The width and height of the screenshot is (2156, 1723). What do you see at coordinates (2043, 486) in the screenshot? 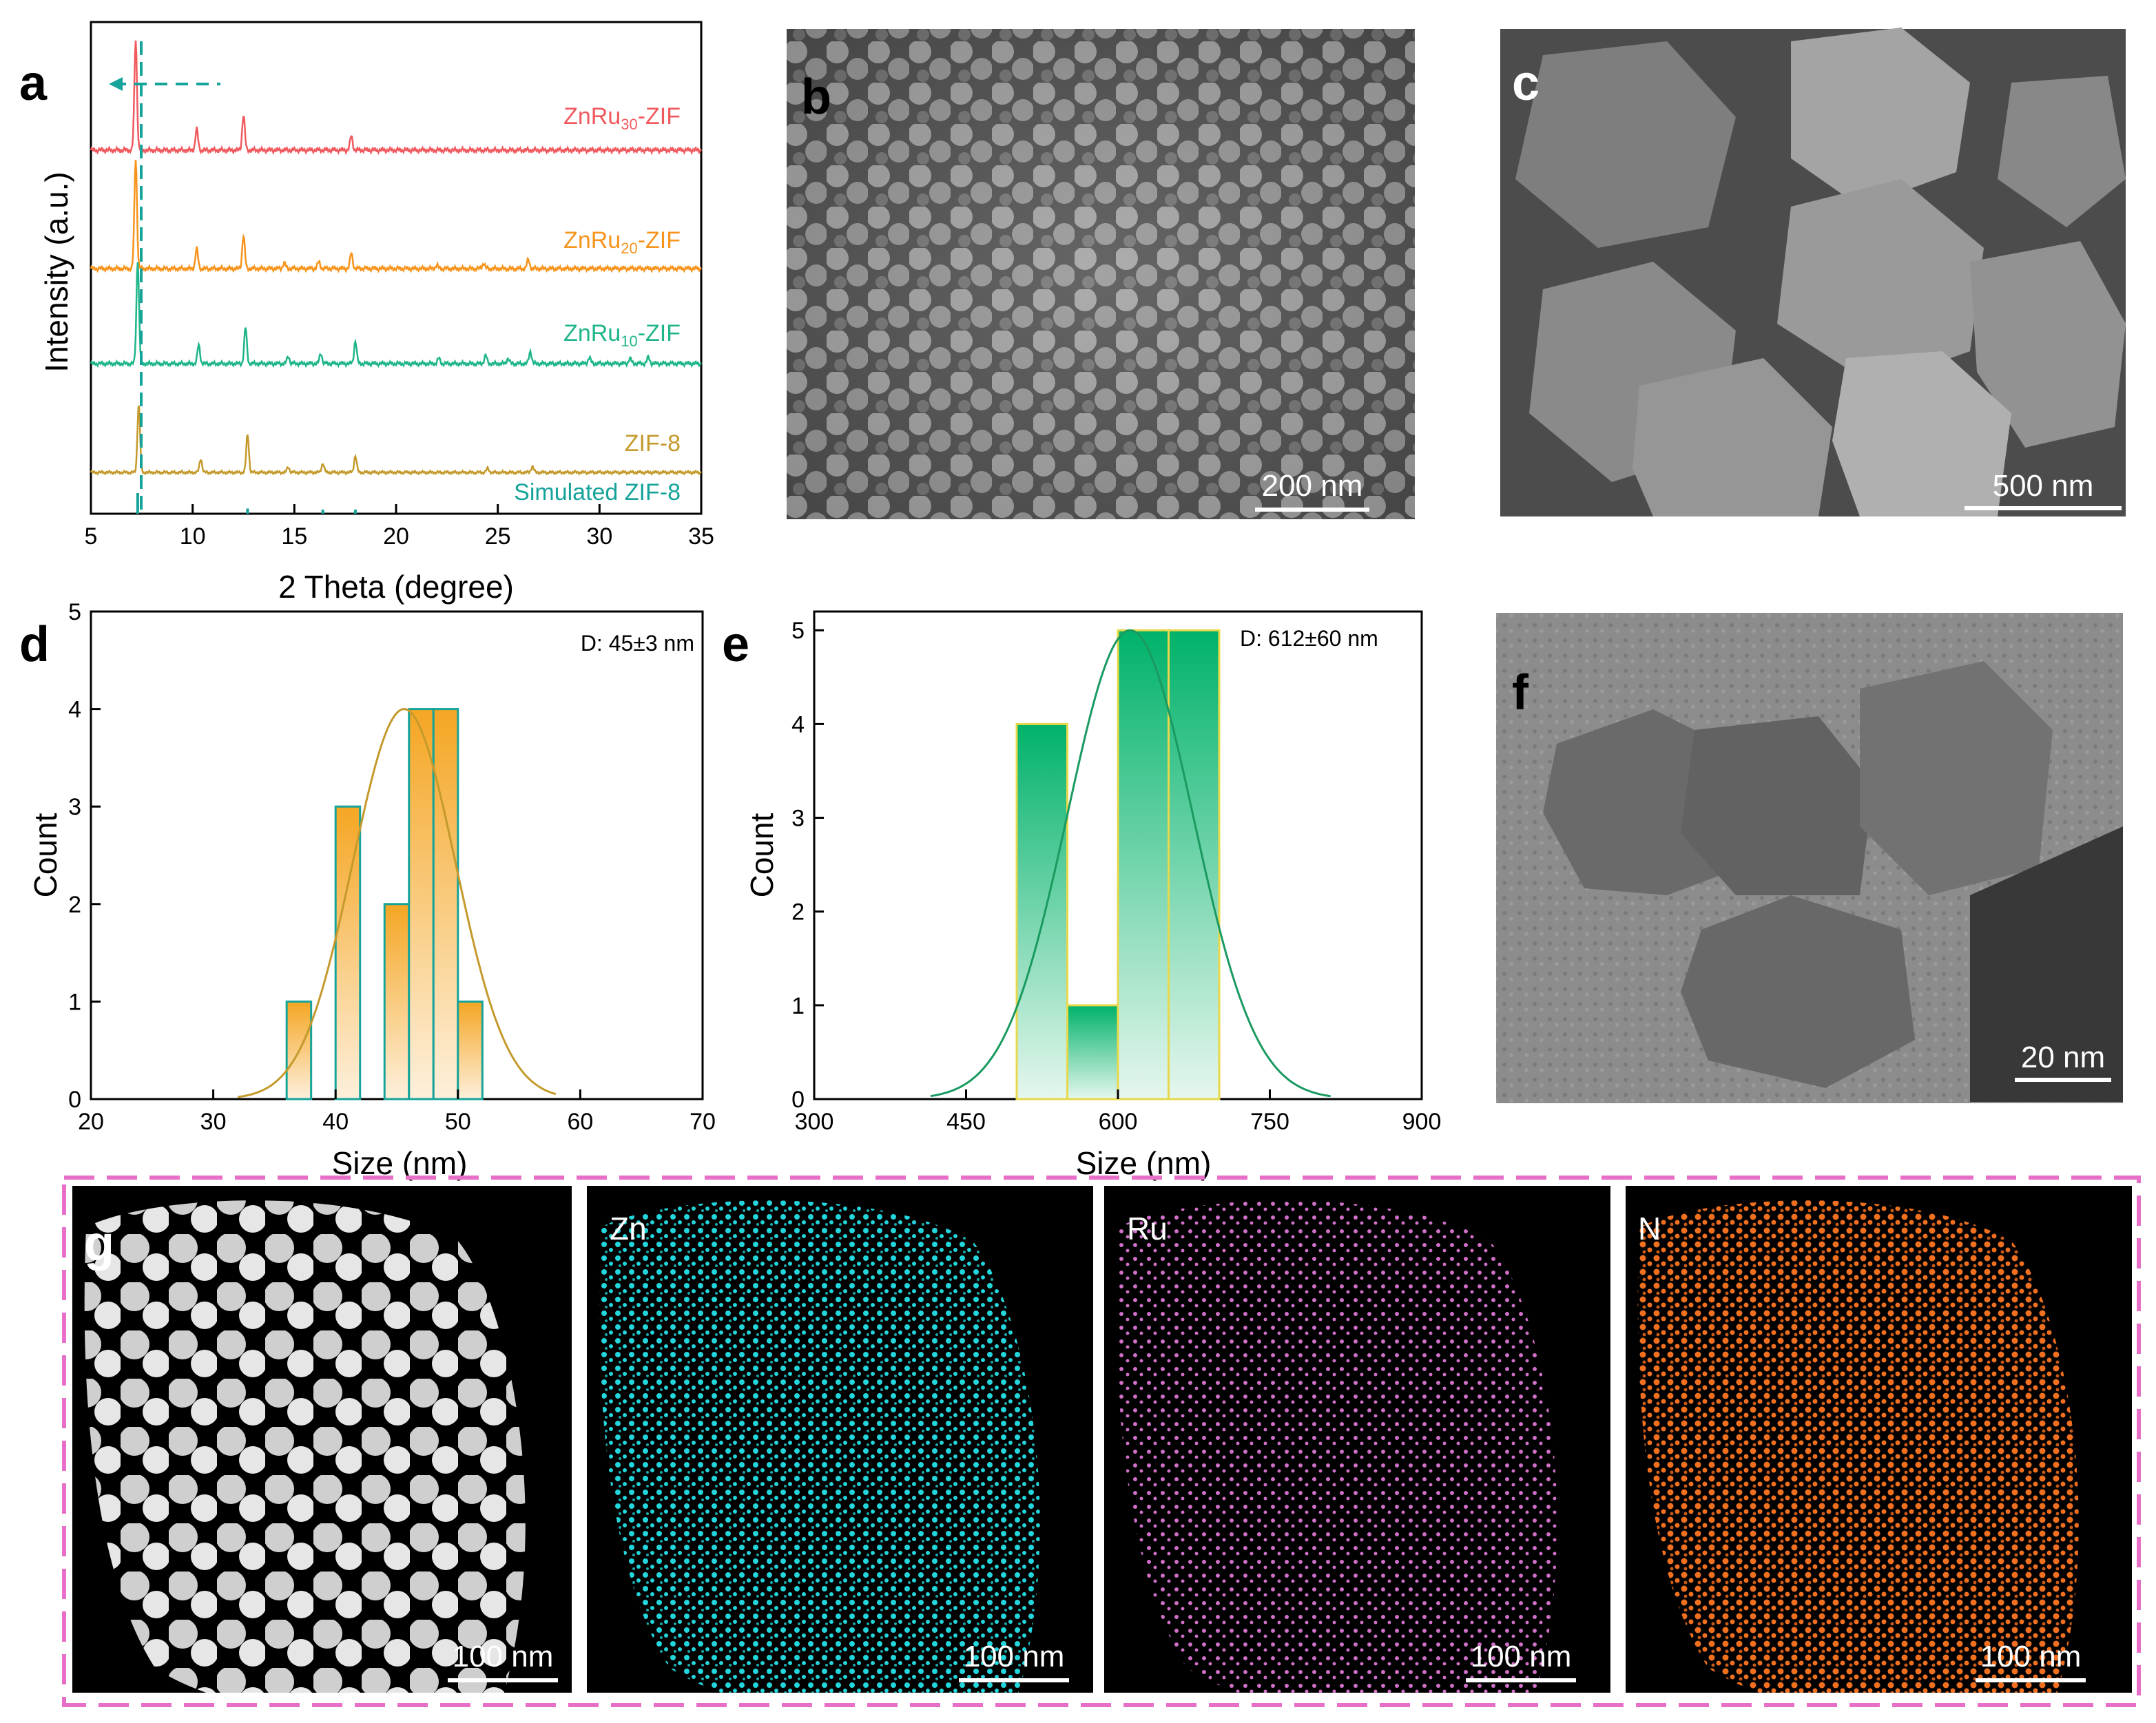
I see `scale-bar-label-c: 500 nm` at bounding box center [2043, 486].